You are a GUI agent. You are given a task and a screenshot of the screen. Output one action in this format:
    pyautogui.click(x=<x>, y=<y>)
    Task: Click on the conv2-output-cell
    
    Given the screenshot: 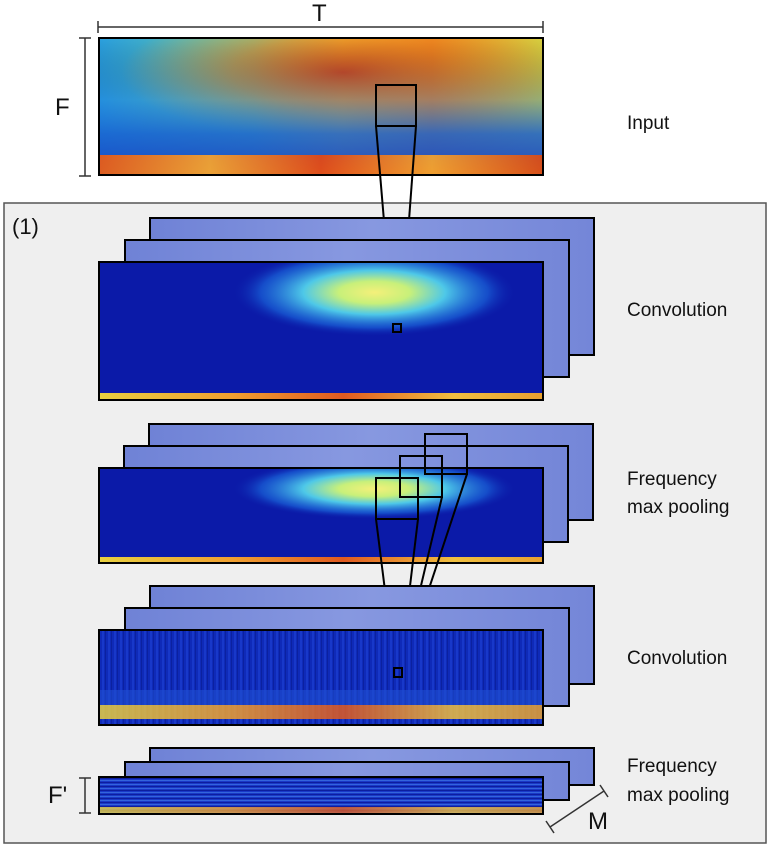 What is the action you would take?
    pyautogui.click(x=398, y=672)
    